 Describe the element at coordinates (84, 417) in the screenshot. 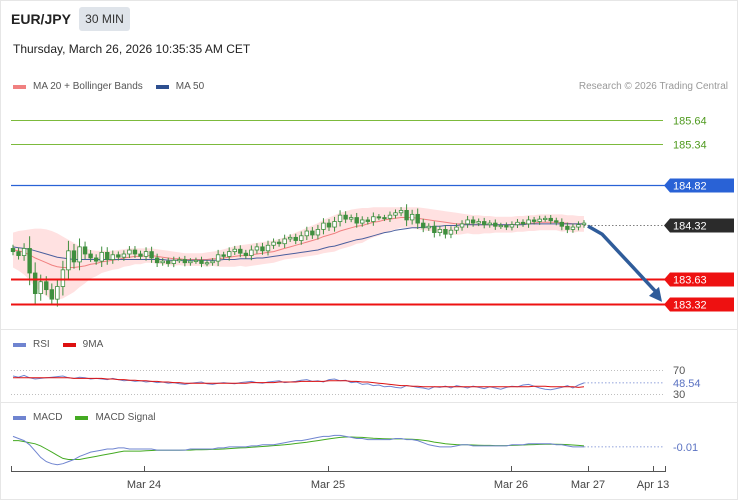

I see `macd-legend: MACD MACD Signal` at that location.